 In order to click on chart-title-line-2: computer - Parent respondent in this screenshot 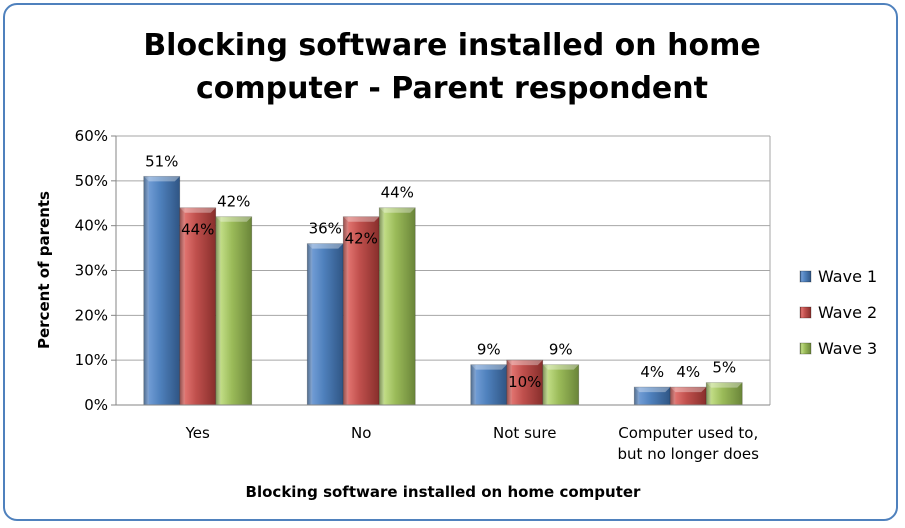, I will do `click(452, 88)`.